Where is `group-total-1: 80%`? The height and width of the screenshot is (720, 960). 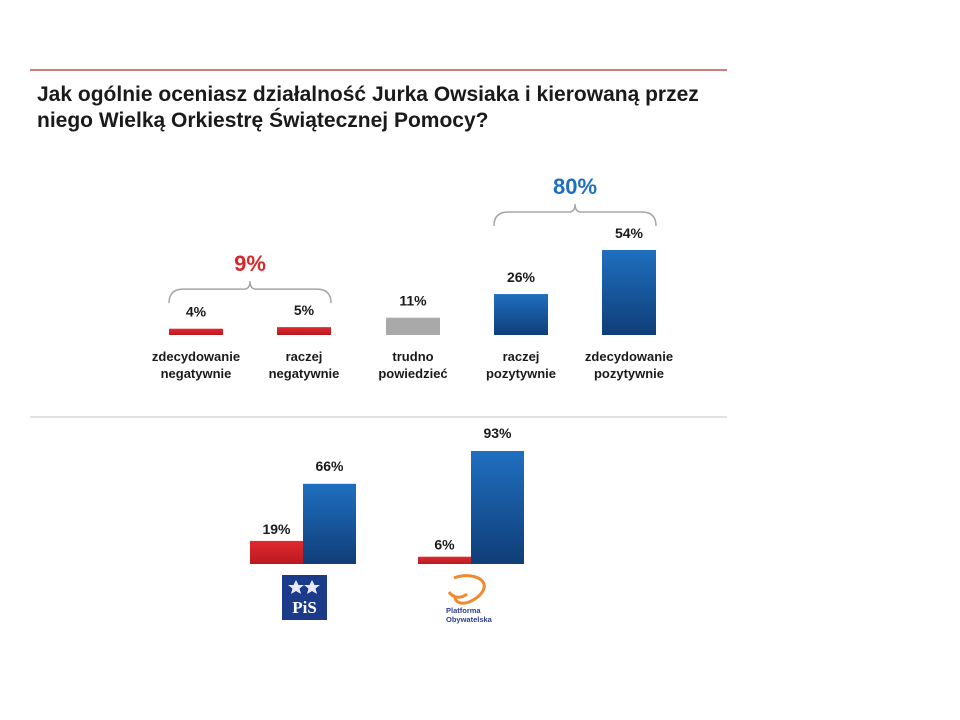 group-total-1: 80% is located at coordinates (575, 186).